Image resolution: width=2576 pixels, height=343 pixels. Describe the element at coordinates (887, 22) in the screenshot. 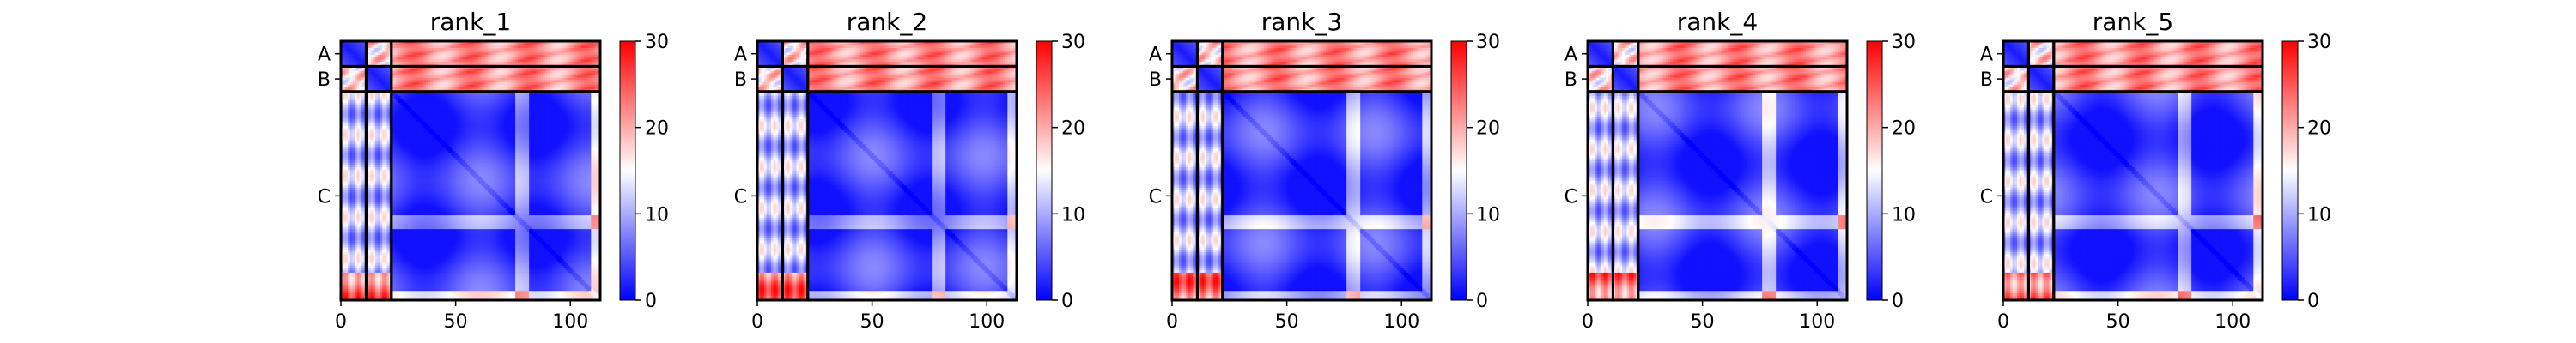

I see `panel-title: rank_2` at that location.